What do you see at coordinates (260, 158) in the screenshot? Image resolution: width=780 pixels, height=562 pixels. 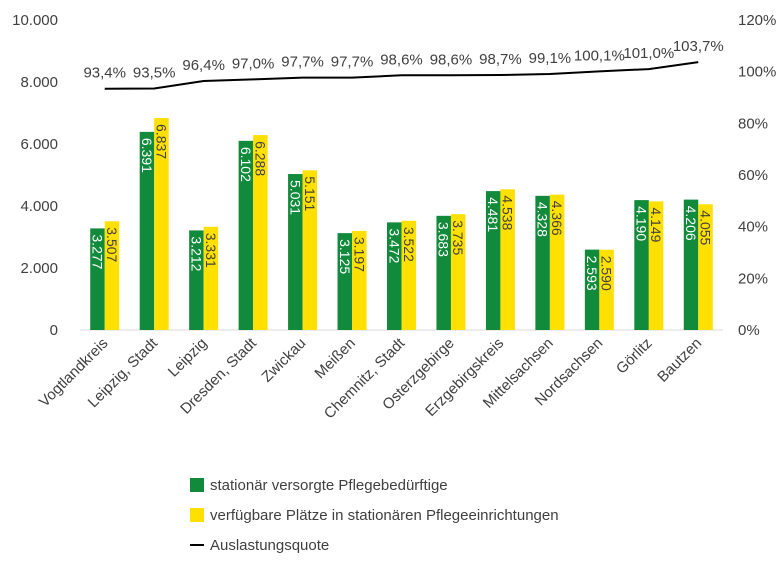 I see `bar-label-series-2: 6.288` at bounding box center [260, 158].